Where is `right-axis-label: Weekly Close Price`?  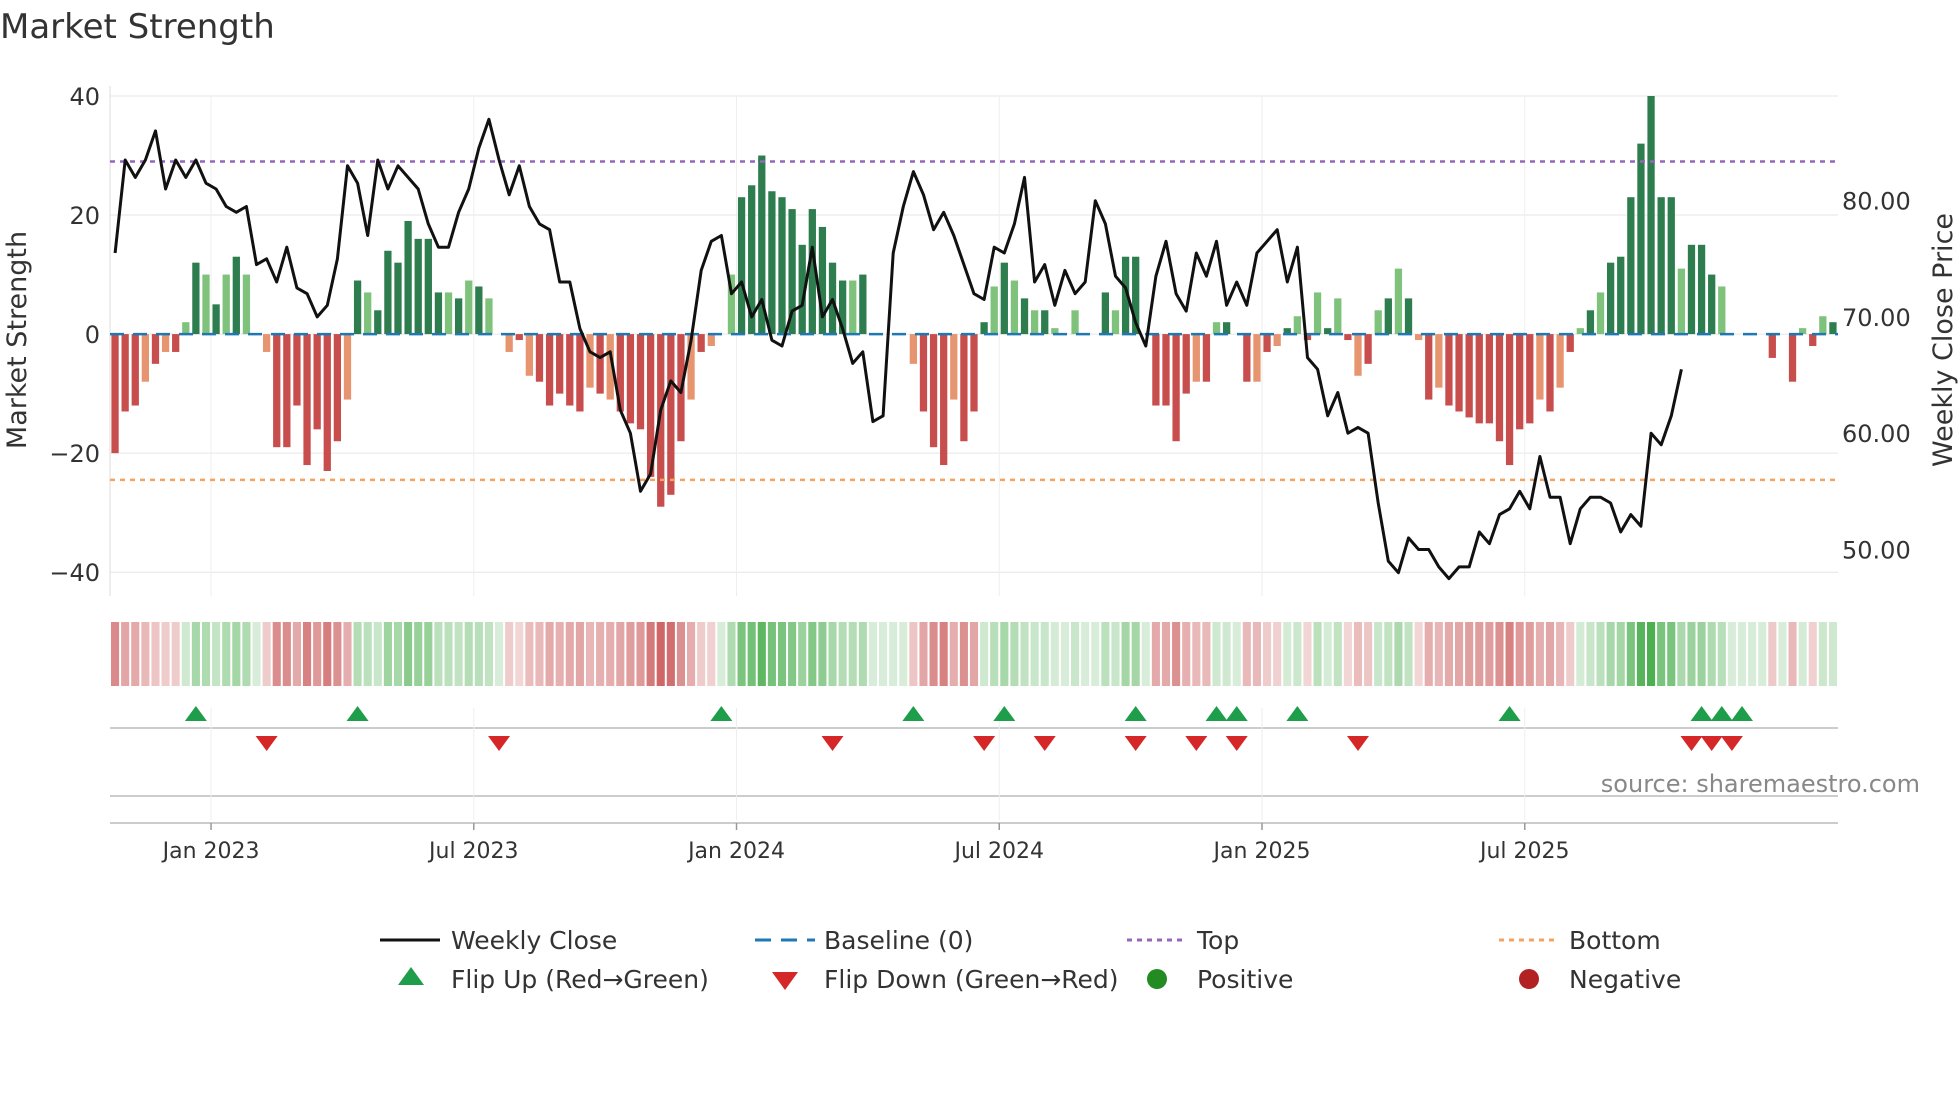
right-axis-label: Weekly Close Price is located at coordinates (1943, 340).